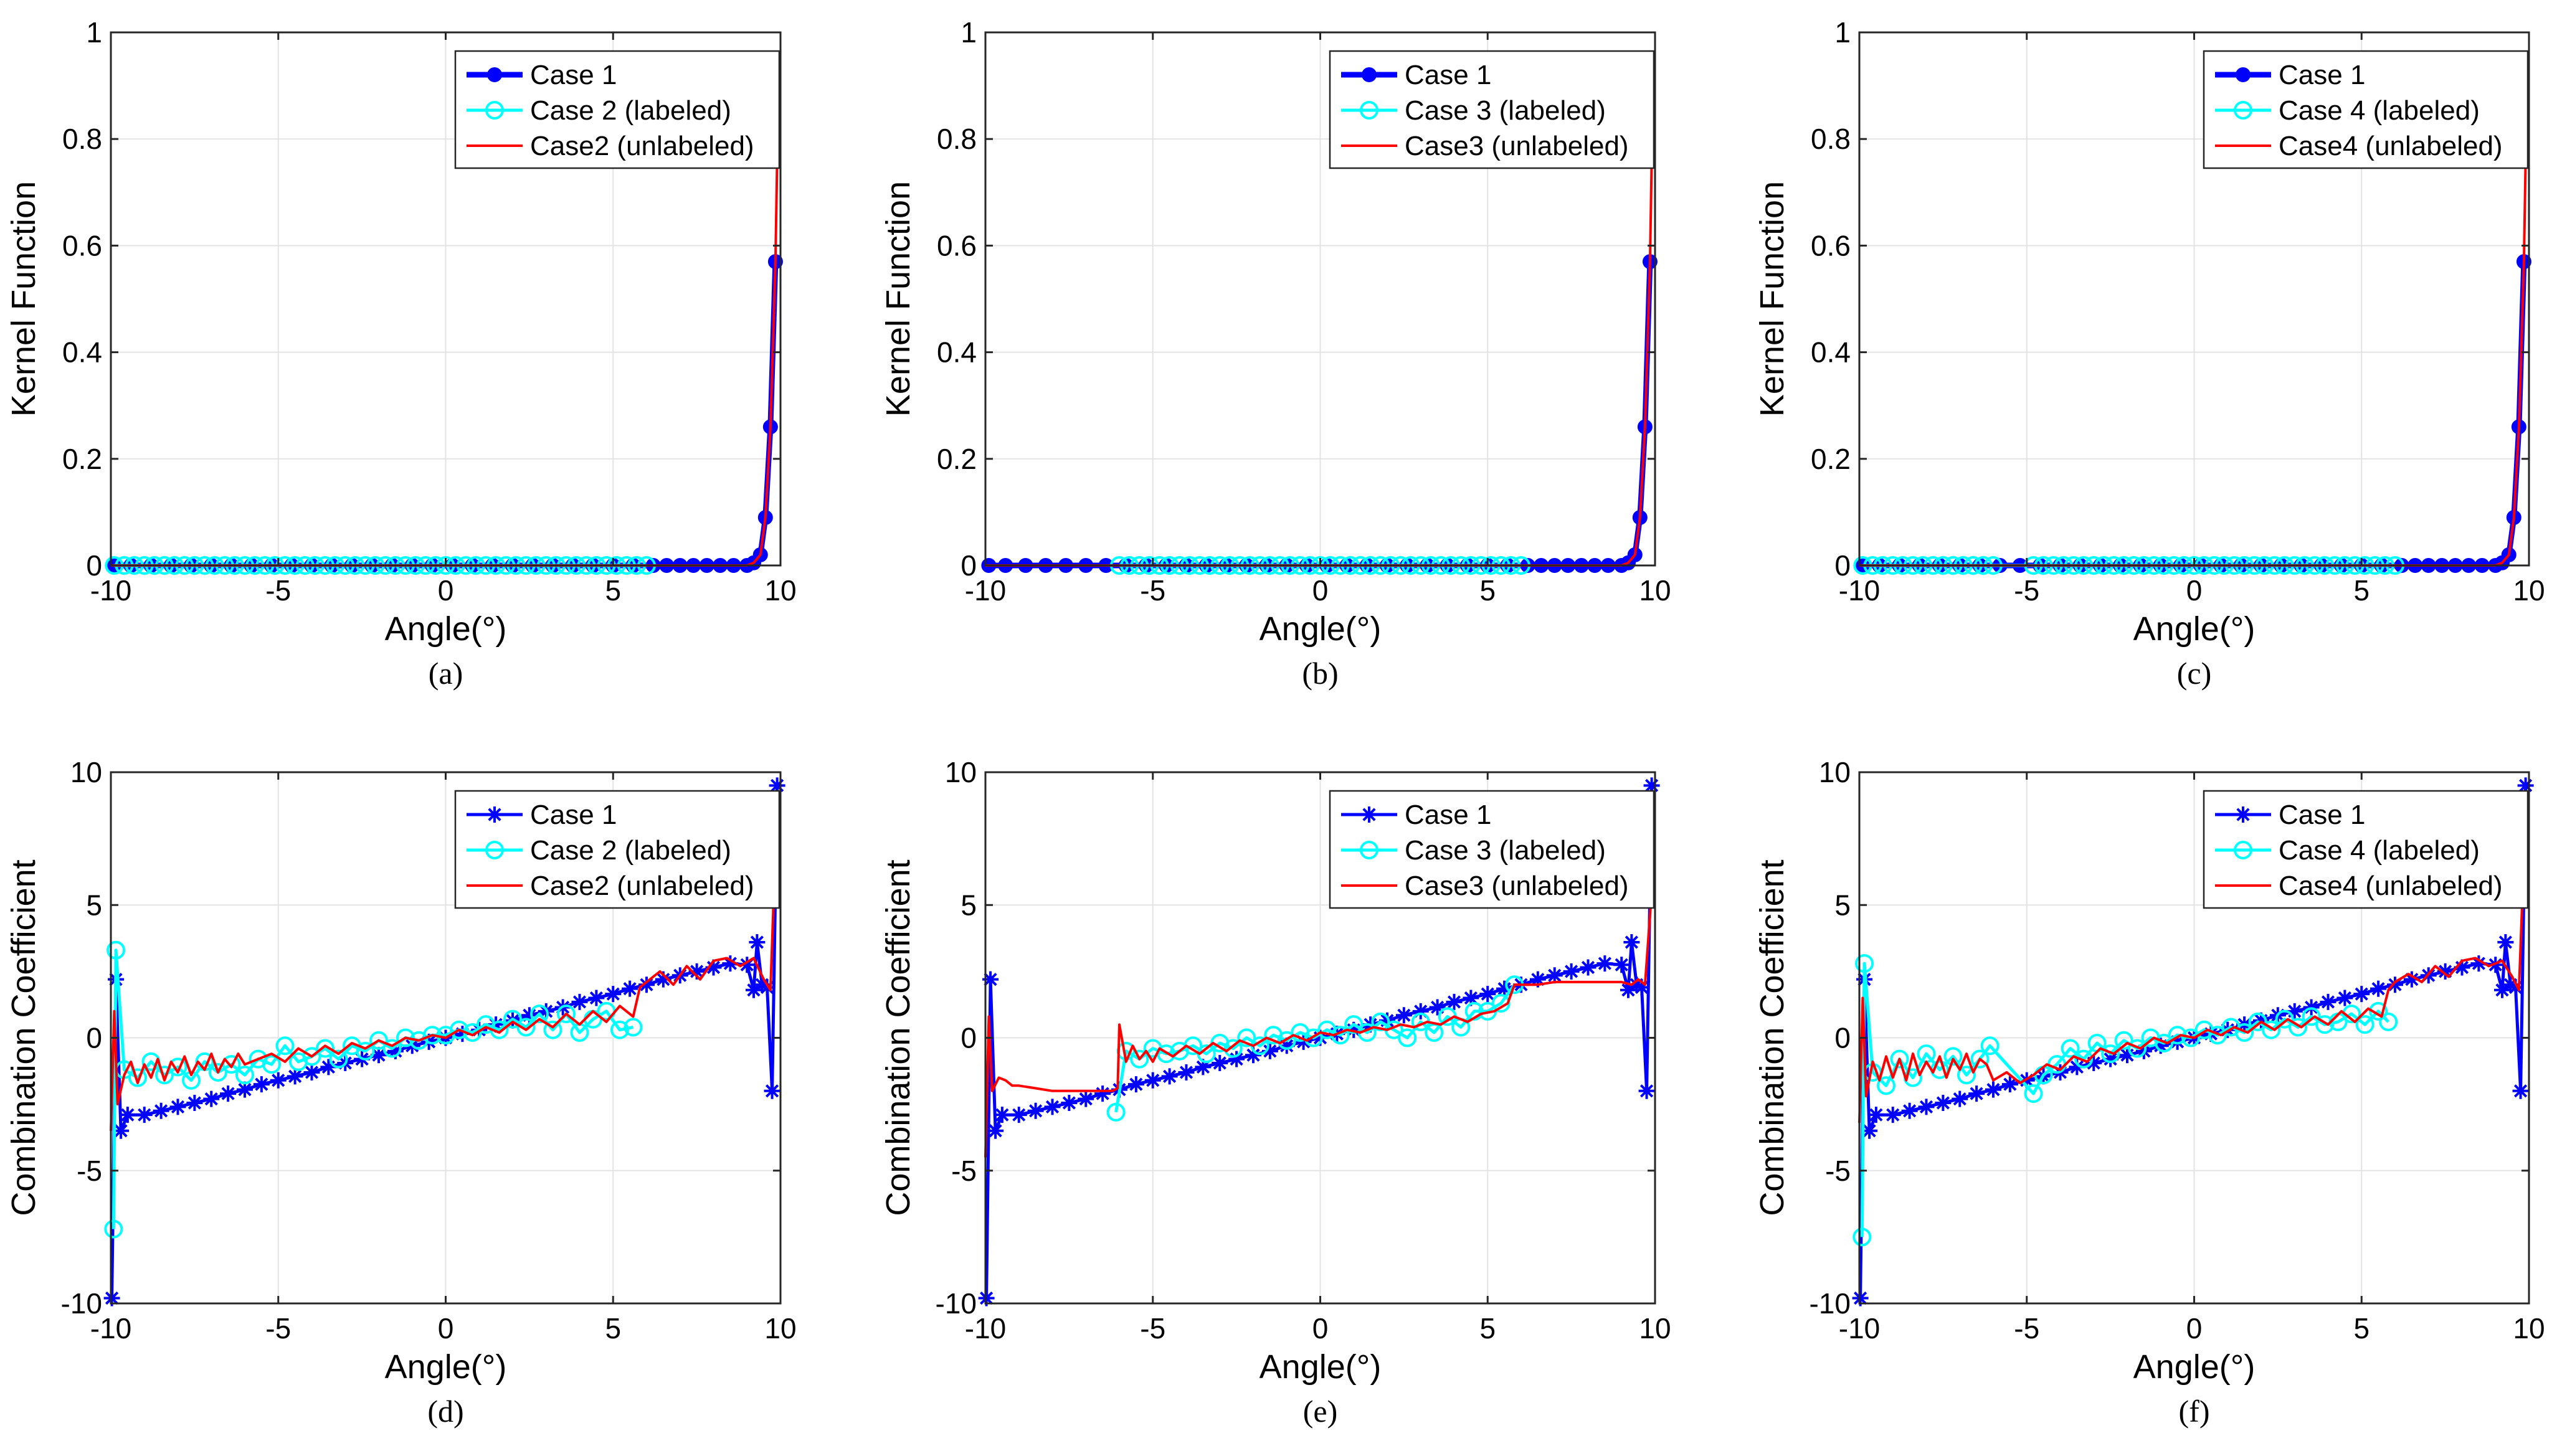 Image resolution: width=2557 pixels, height=1456 pixels. What do you see at coordinates (964, 1171) in the screenshot?
I see `y-tick-label: -5` at bounding box center [964, 1171].